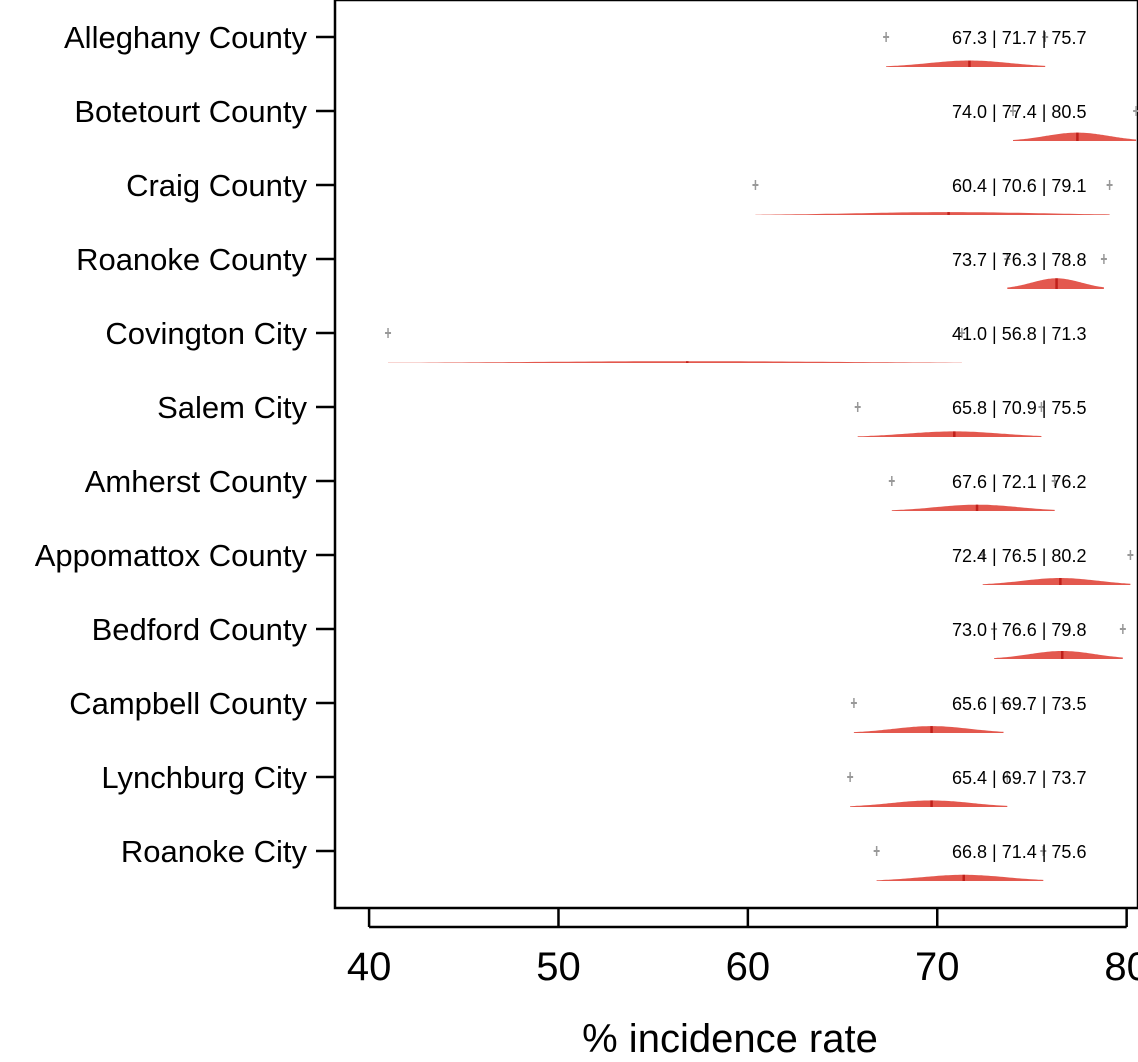 This screenshot has width=1138, height=1062. What do you see at coordinates (188, 703) in the screenshot?
I see `y-tick-label: Campbell County` at bounding box center [188, 703].